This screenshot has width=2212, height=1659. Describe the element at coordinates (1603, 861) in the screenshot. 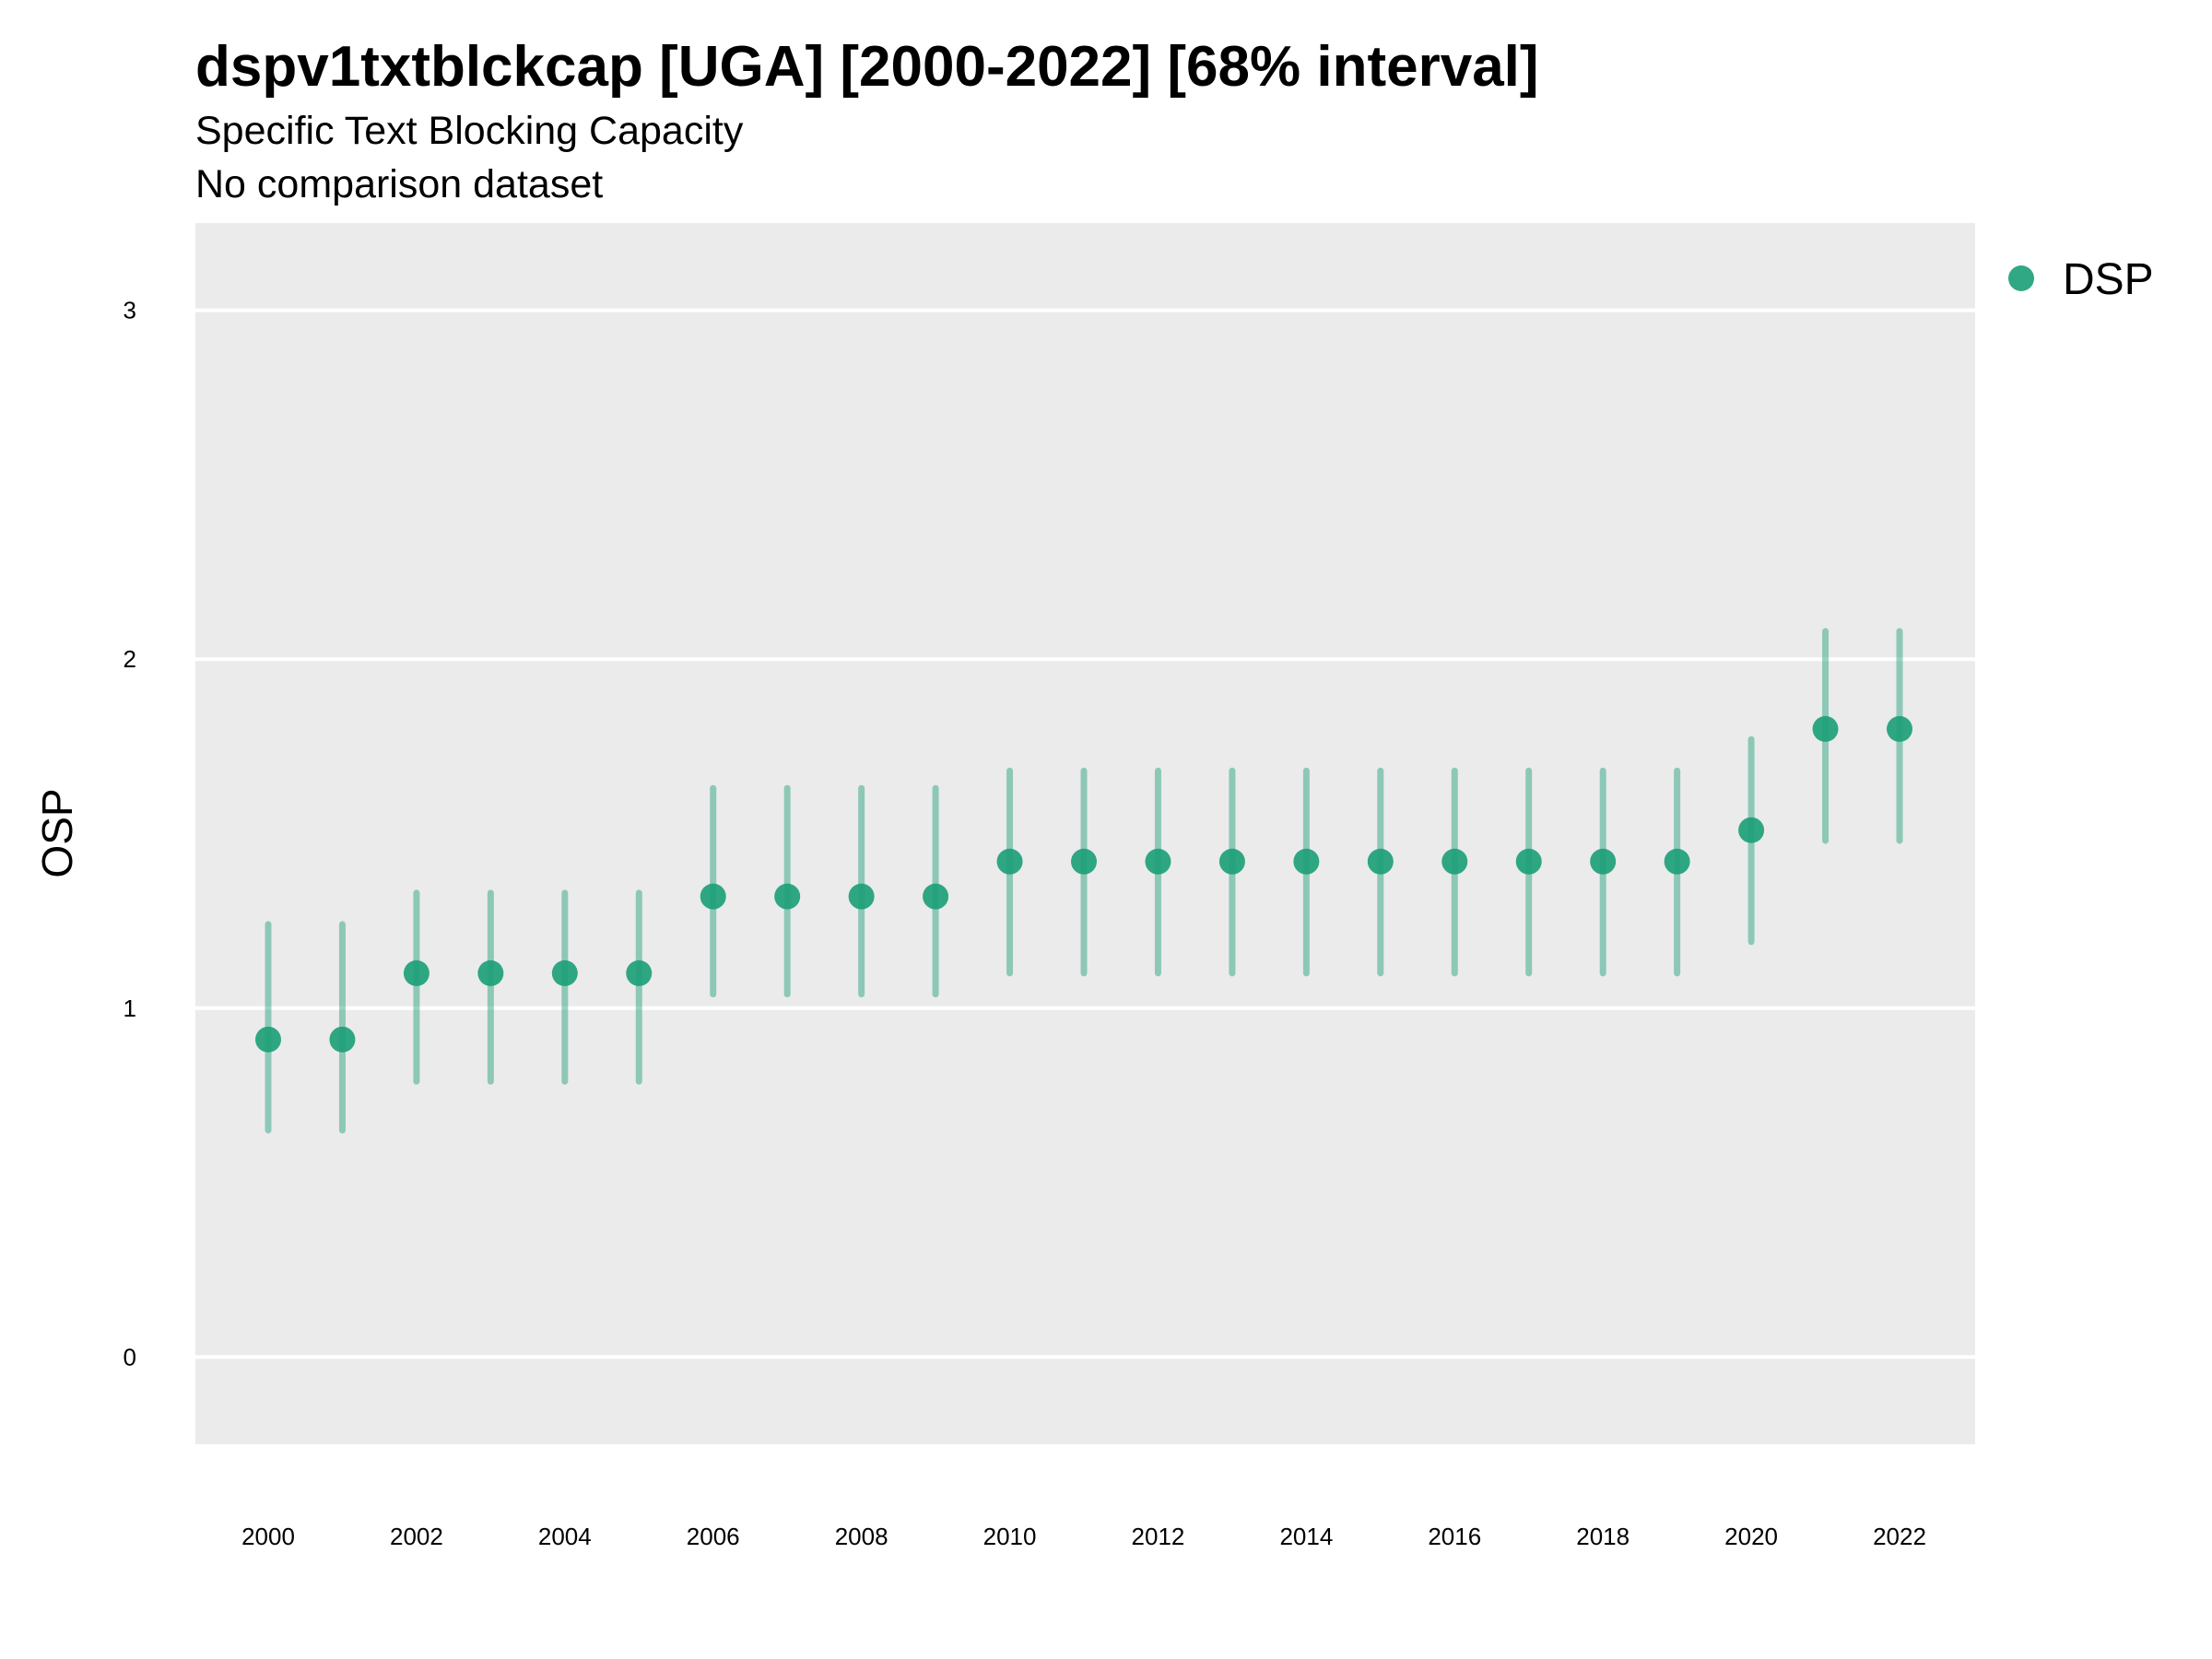

I see `data-point-2018` at that location.